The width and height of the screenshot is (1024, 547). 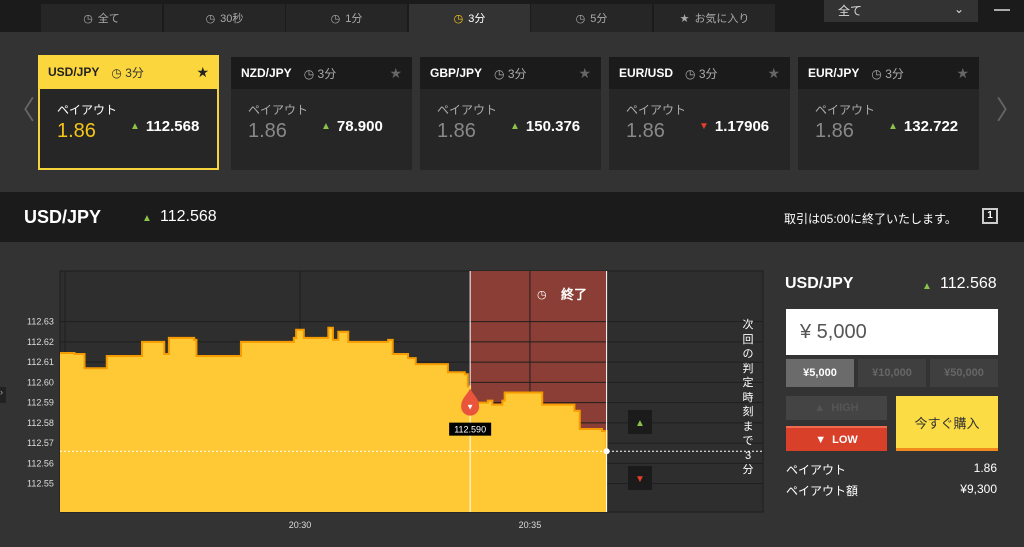 What do you see at coordinates (958, 9) in the screenshot?
I see `chevron-down-icon: ⌄` at bounding box center [958, 9].